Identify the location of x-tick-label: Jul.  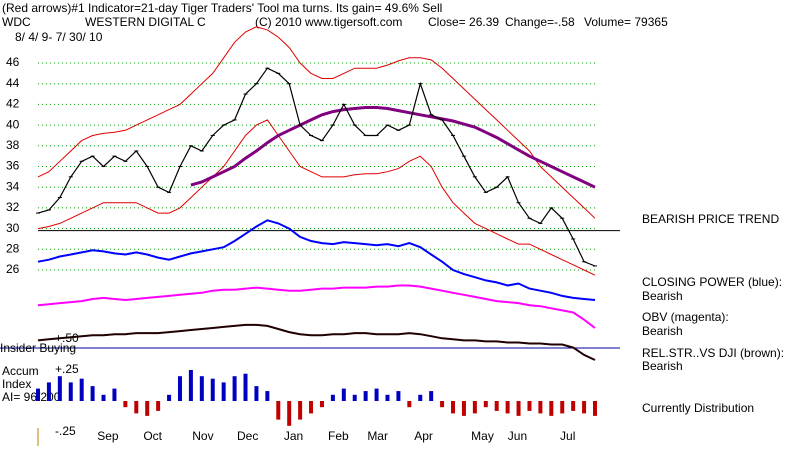
(567, 436).